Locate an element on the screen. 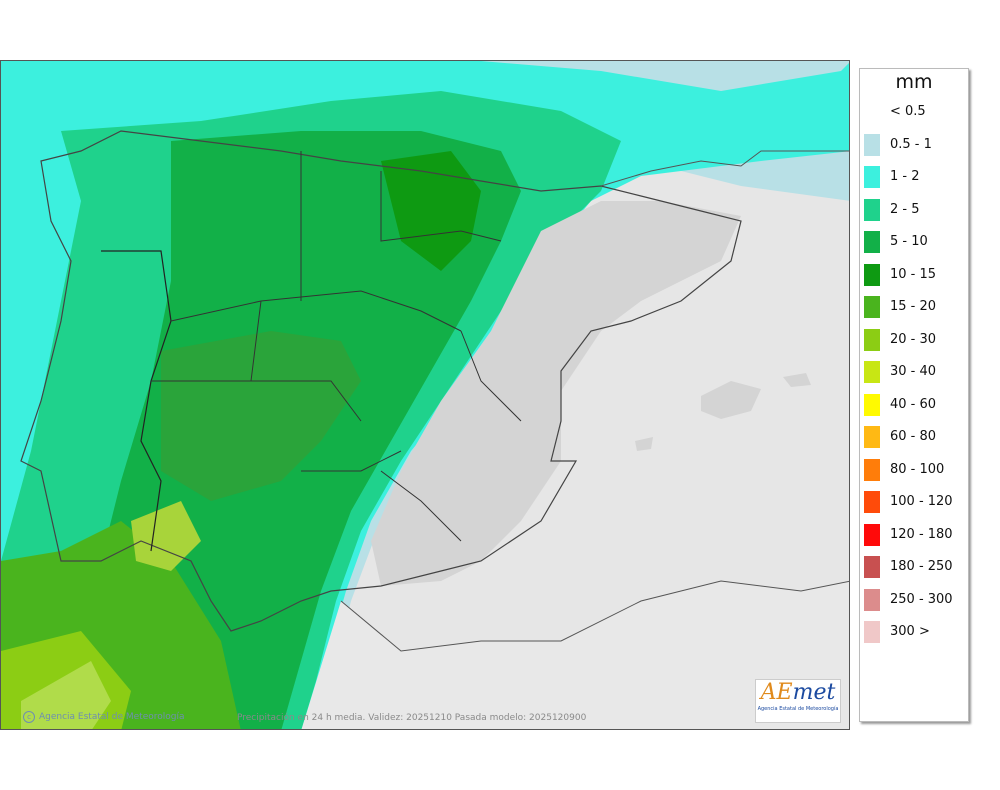  legend-label: 80 - 100 is located at coordinates (917, 469).